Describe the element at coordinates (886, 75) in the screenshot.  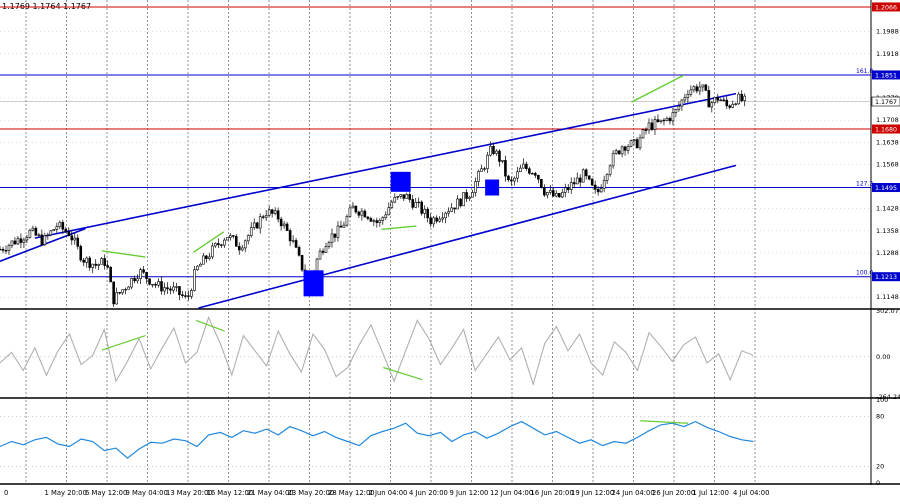
I see `level-price-badge-text: 1.1851` at that location.